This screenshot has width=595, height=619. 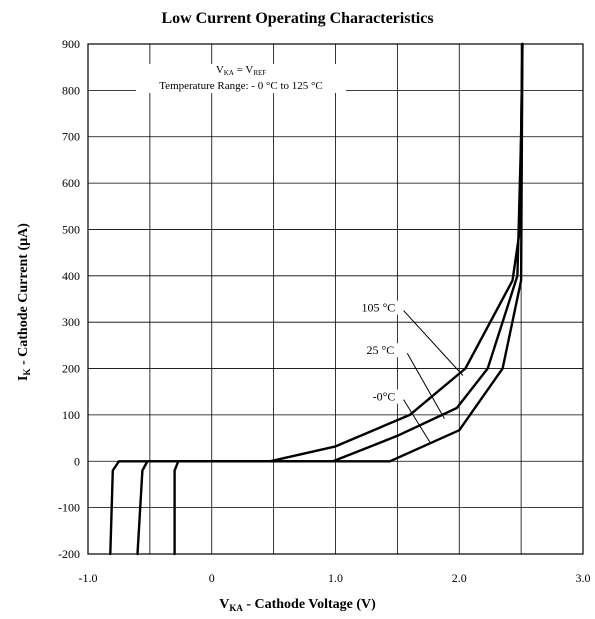 What do you see at coordinates (69, 554) in the screenshot?
I see `y-tick-label-0: -200` at bounding box center [69, 554].